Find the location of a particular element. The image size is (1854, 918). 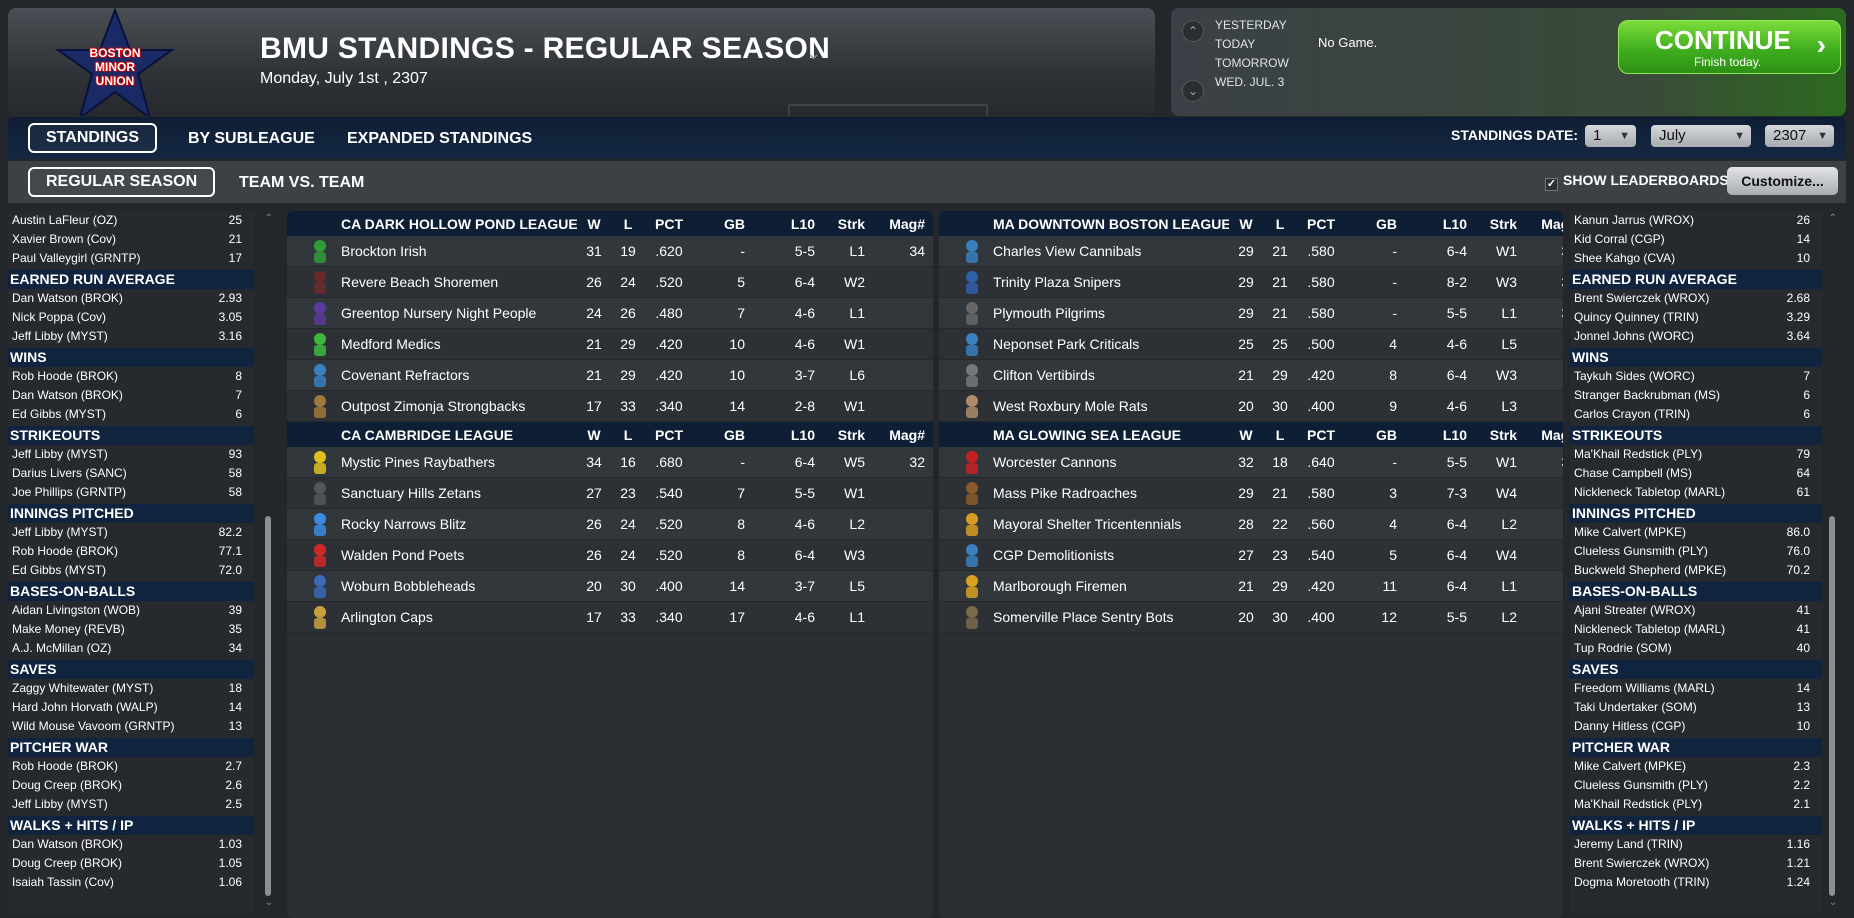

team-row: Medford Medics 21 29 .420 10 4-6 W1 is located at coordinates (610, 344).